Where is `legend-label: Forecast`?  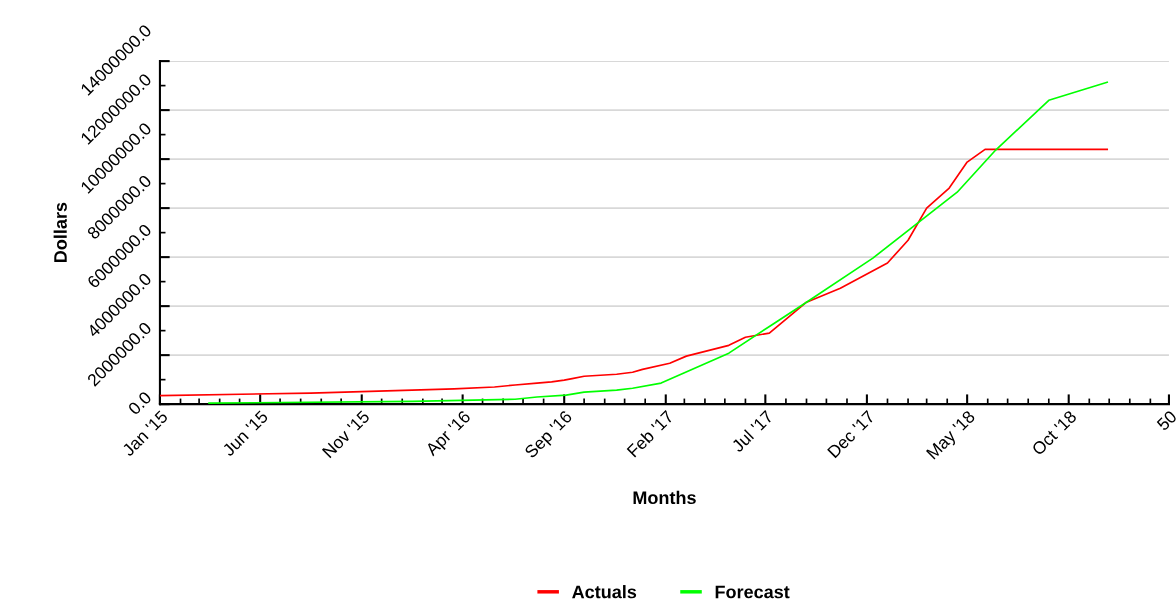 legend-label: Forecast is located at coordinates (752, 592).